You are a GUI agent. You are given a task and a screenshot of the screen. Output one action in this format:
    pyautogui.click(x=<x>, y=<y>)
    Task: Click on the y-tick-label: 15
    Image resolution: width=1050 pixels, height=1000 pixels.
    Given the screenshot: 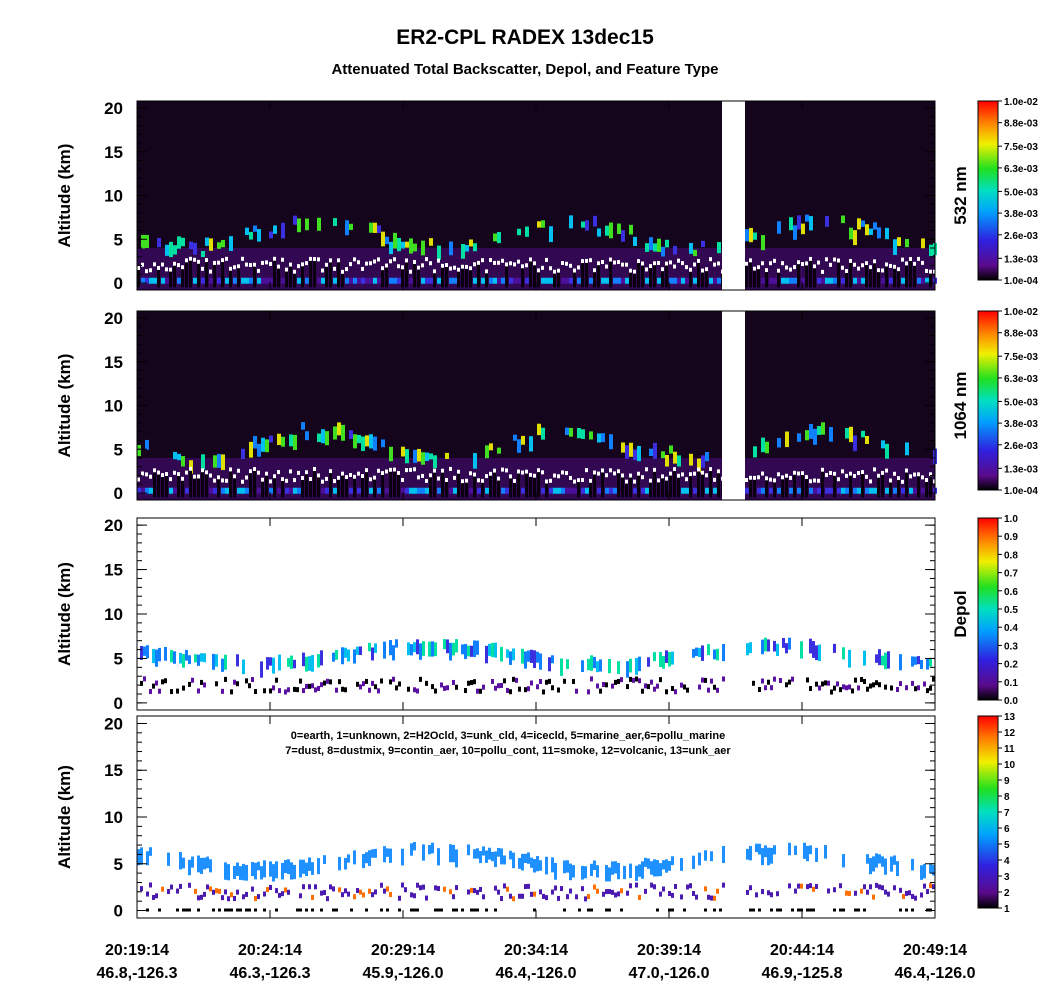 What is the action you would take?
    pyautogui.click(x=113, y=152)
    